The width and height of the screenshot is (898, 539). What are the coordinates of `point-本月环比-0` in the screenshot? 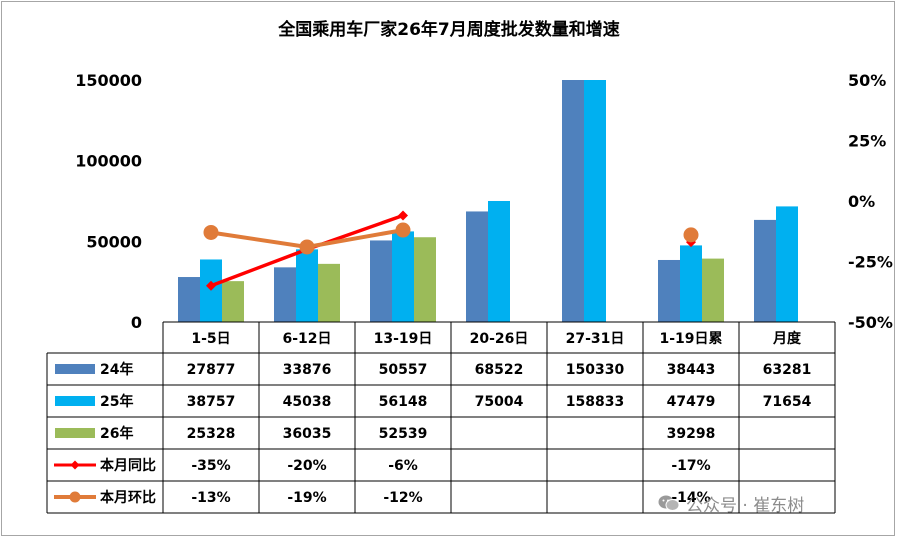 It's located at (211, 232).